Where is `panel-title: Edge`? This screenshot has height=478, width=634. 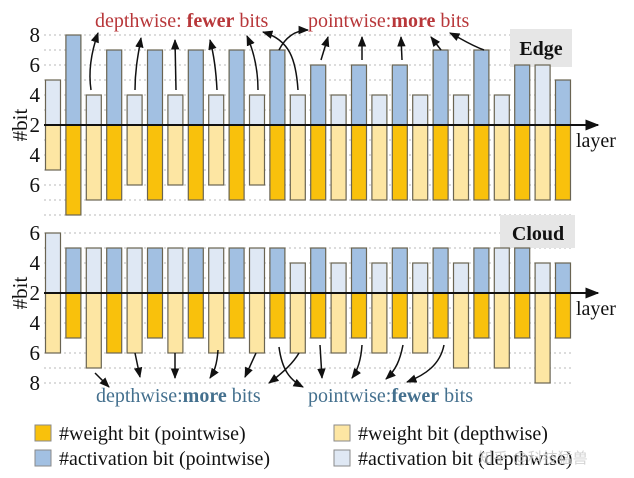 panel-title: Edge is located at coordinates (540, 49).